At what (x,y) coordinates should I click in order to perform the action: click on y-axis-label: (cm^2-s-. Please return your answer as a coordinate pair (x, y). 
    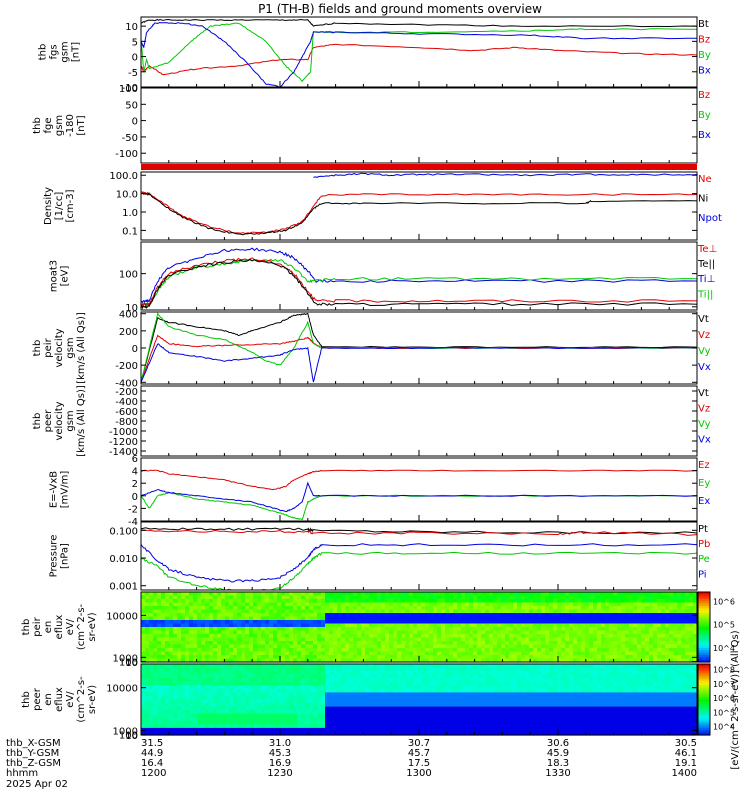
    Looking at the image, I should click on (81, 626).